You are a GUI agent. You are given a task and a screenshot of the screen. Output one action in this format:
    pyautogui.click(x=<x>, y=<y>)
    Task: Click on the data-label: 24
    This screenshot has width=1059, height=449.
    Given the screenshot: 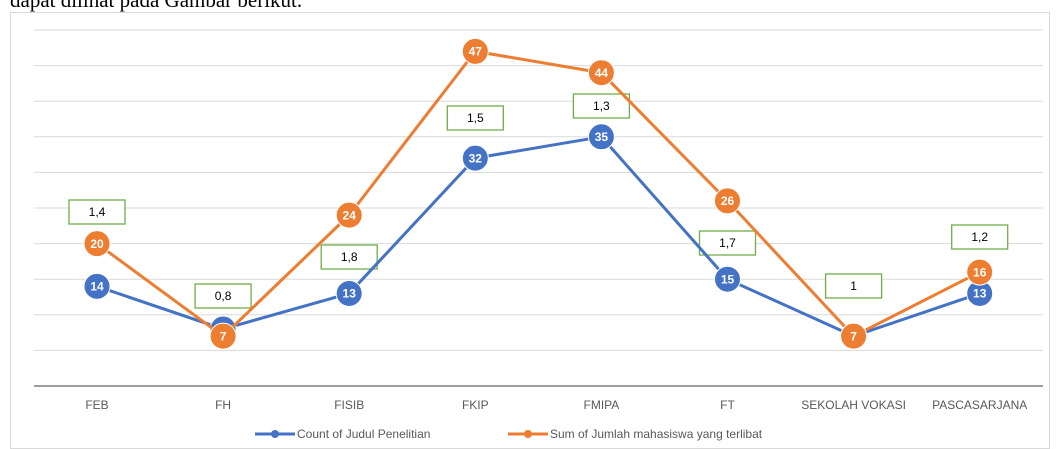 What is the action you would take?
    pyautogui.click(x=350, y=215)
    